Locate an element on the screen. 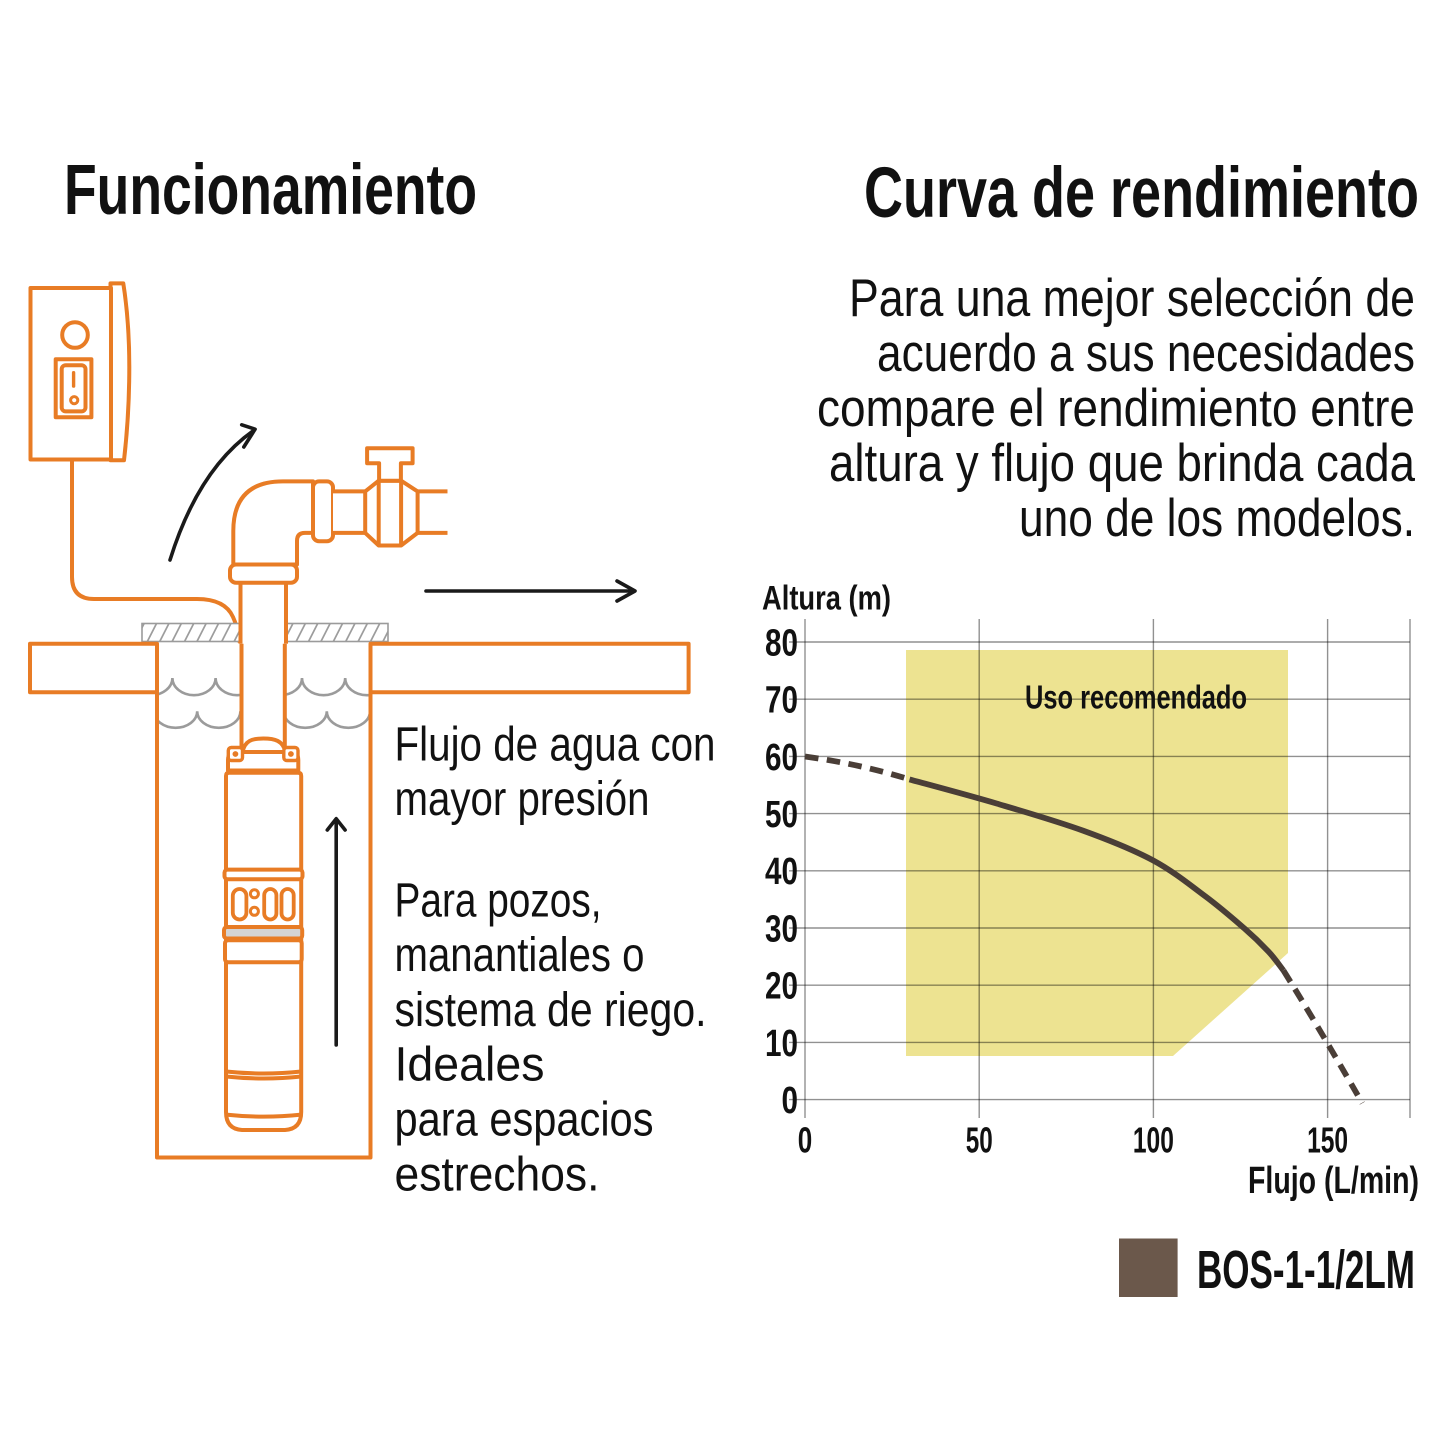  svg-text: 40 is located at coordinates (781, 872).